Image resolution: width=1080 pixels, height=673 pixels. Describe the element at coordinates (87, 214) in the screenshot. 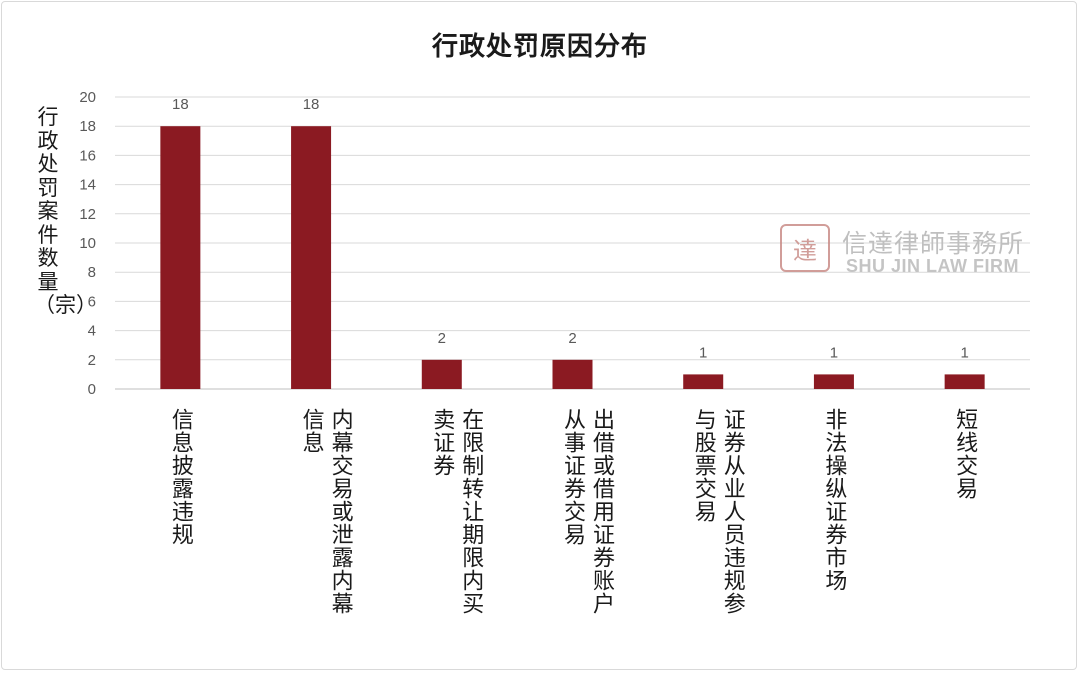

I see `y-tick-label: 12` at that location.